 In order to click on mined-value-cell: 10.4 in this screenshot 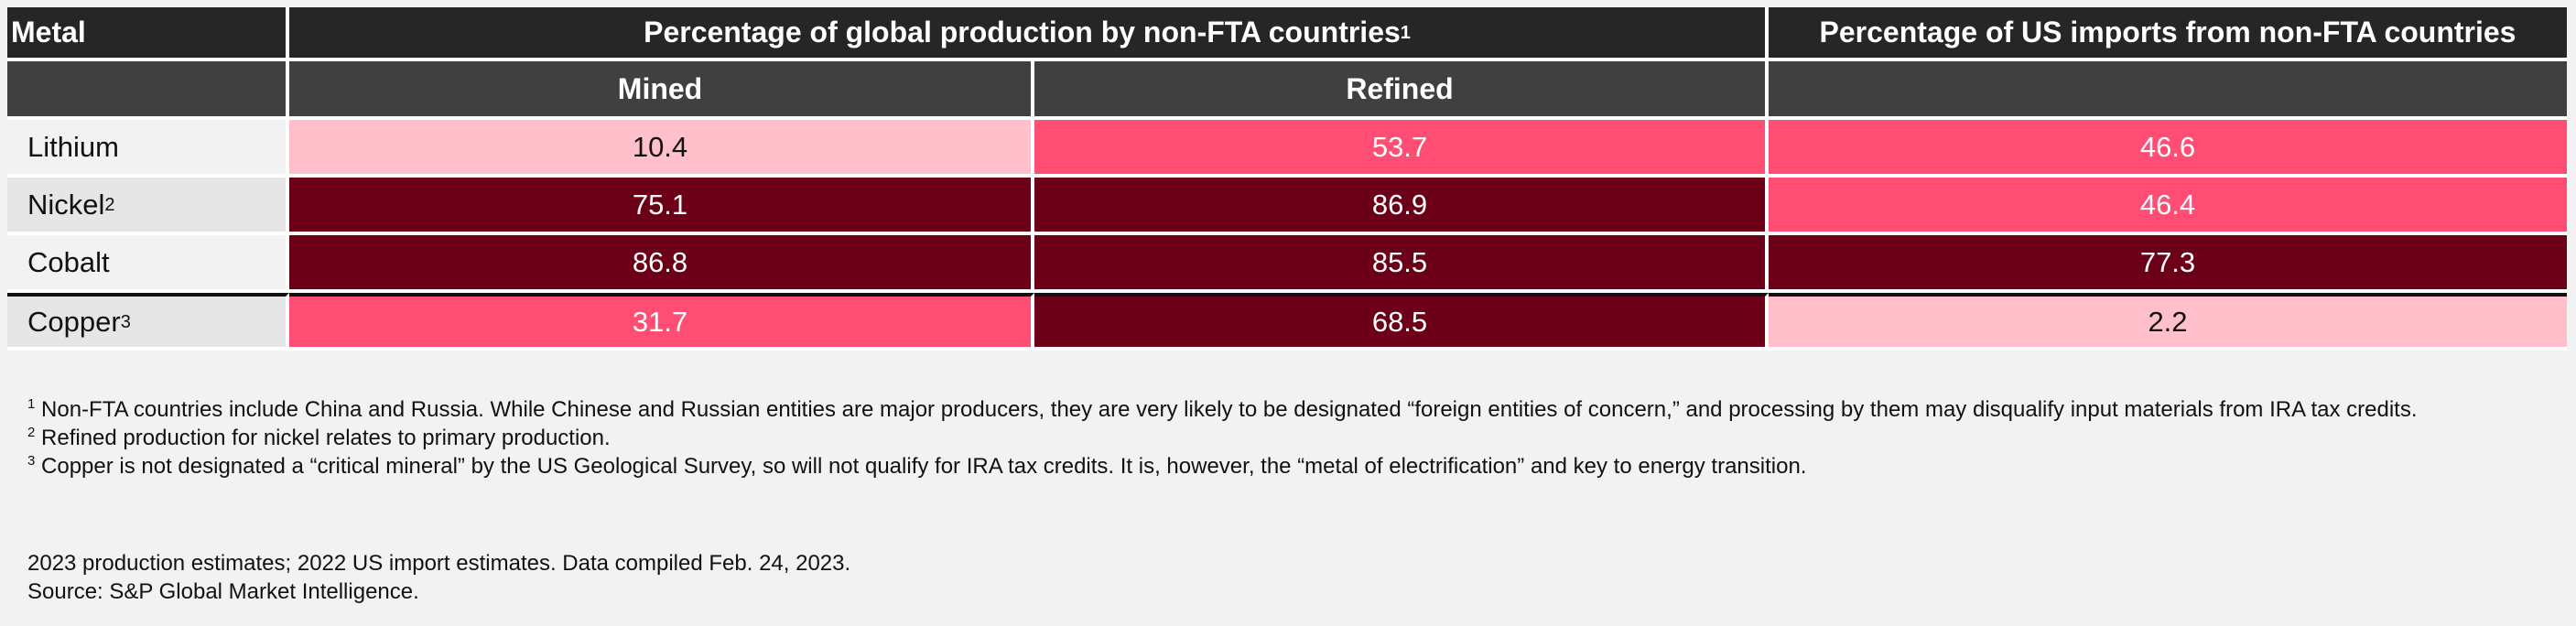, I will do `click(662, 149)`.